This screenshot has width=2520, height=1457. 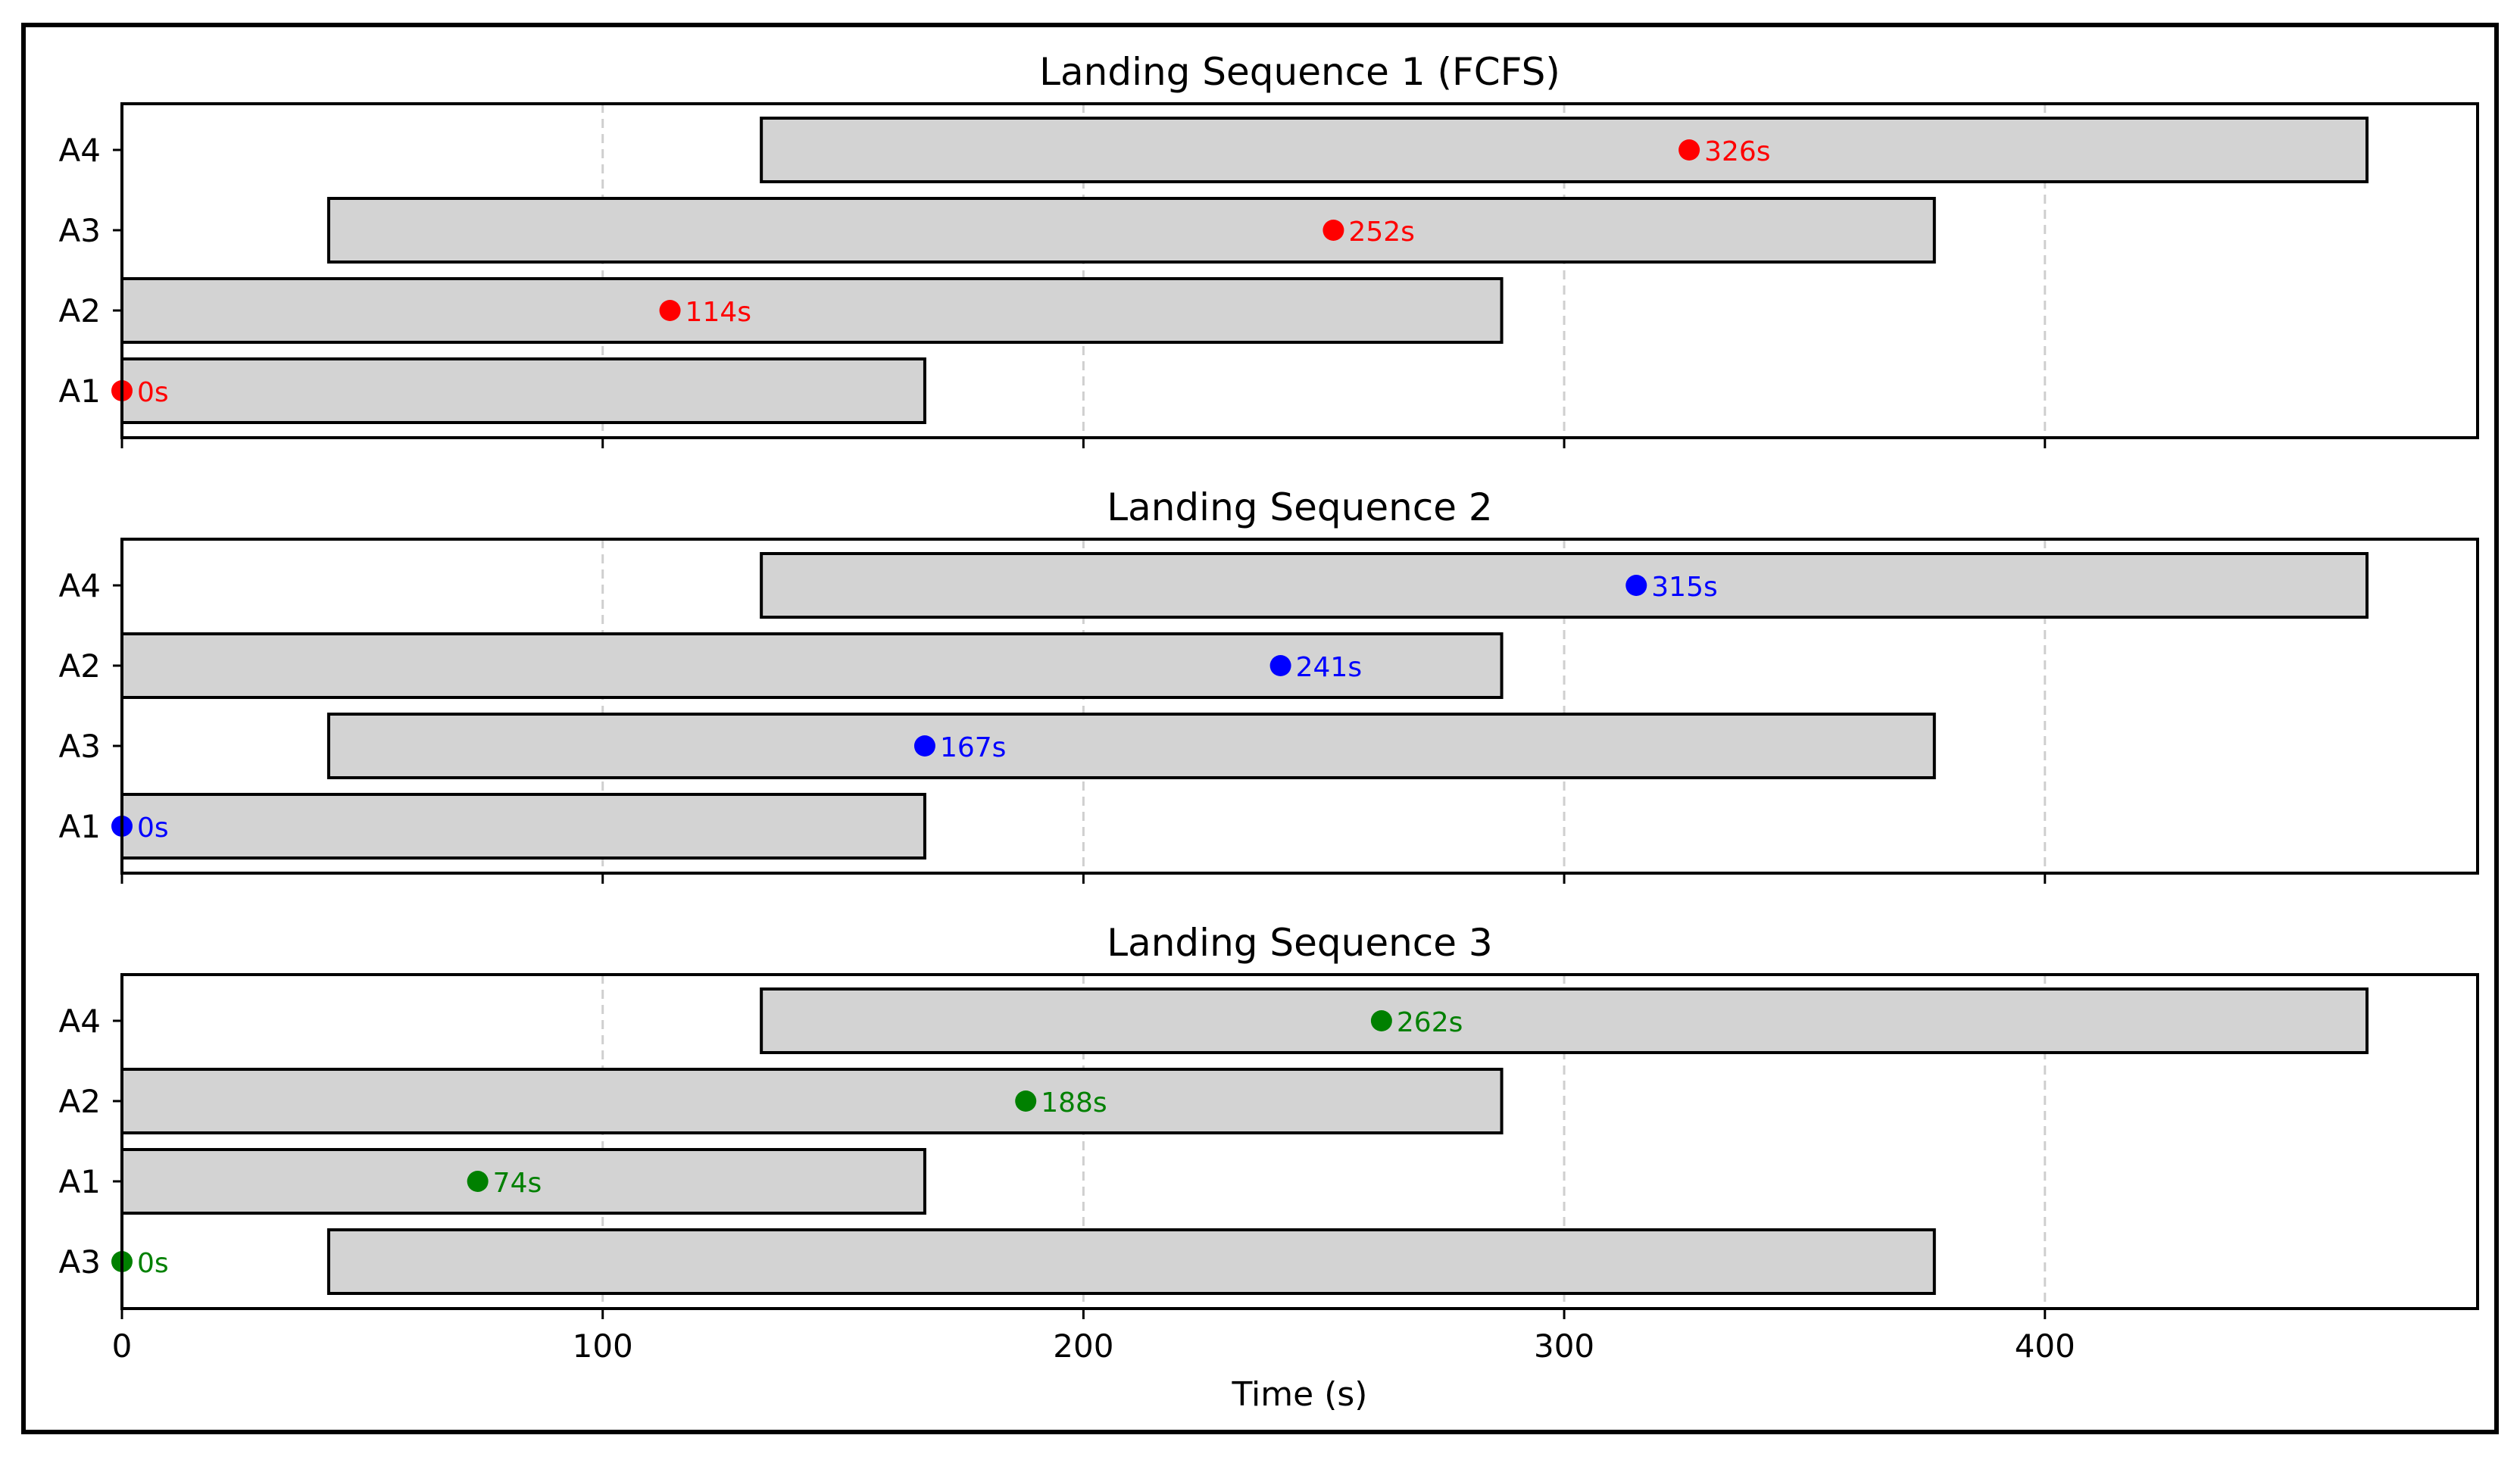 What do you see at coordinates (1737, 151) in the screenshot?
I see `landing-label: 326s` at bounding box center [1737, 151].